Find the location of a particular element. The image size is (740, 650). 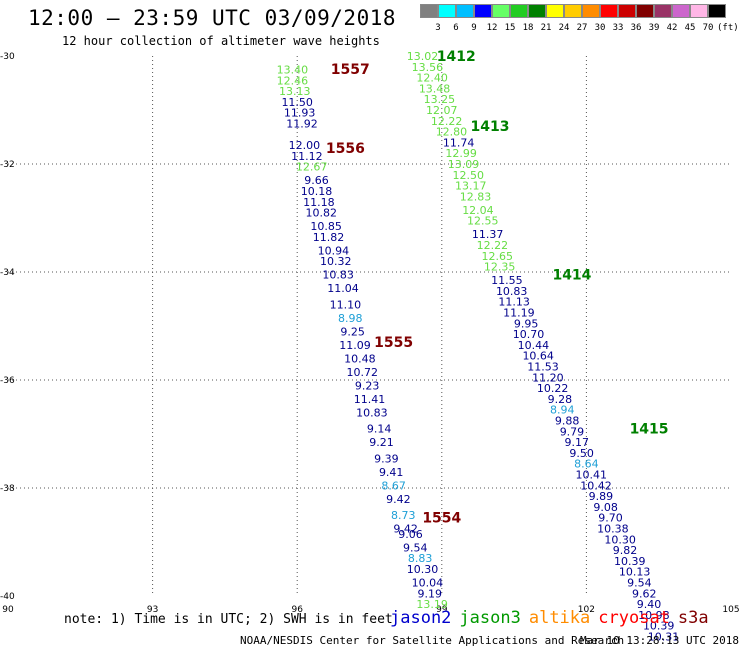

legend-bin-label: 24 is located at coordinates (564, 28).